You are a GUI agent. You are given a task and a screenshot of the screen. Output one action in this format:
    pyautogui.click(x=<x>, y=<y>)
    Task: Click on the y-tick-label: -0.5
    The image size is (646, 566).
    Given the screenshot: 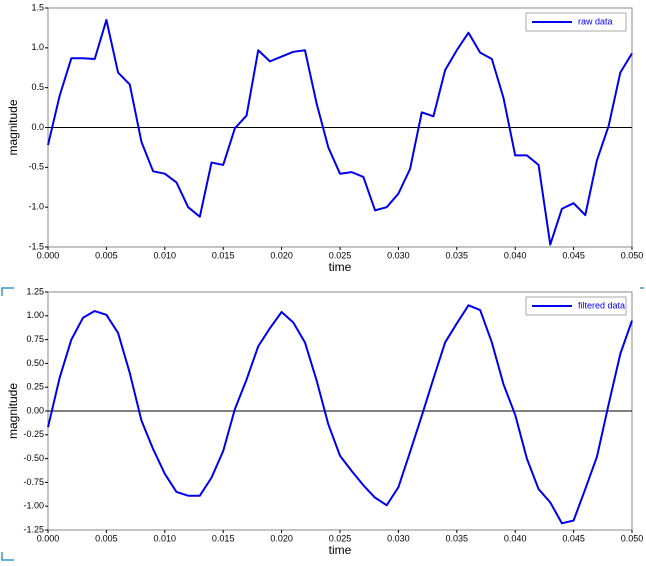 What is the action you would take?
    pyautogui.click(x=36, y=167)
    